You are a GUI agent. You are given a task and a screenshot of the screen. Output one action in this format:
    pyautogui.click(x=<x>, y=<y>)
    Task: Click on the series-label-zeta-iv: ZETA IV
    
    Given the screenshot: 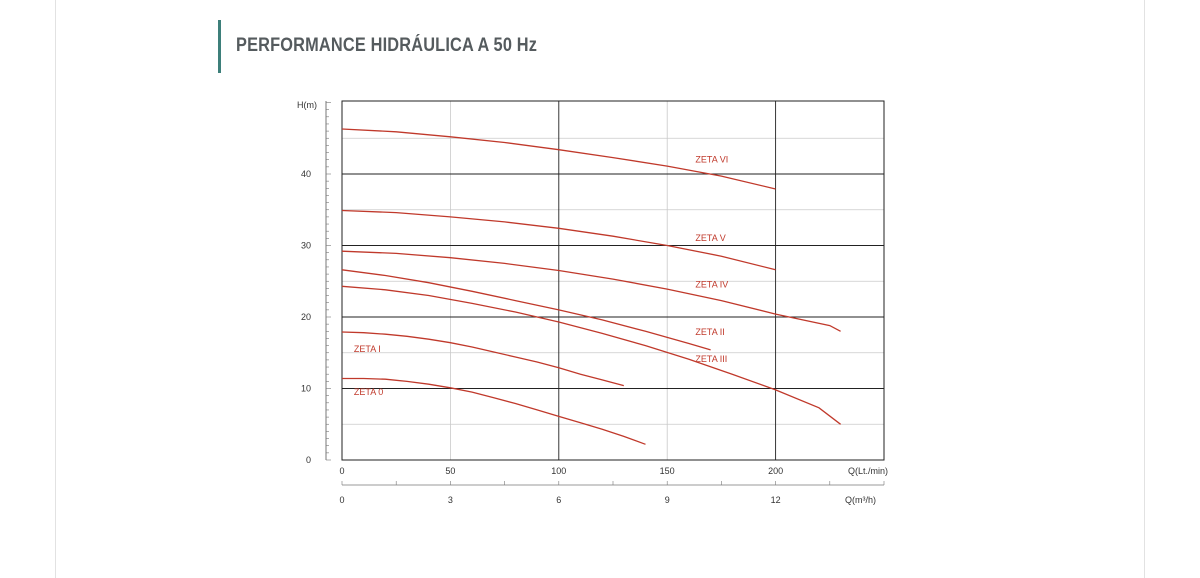 What is the action you would take?
    pyautogui.click(x=711, y=285)
    